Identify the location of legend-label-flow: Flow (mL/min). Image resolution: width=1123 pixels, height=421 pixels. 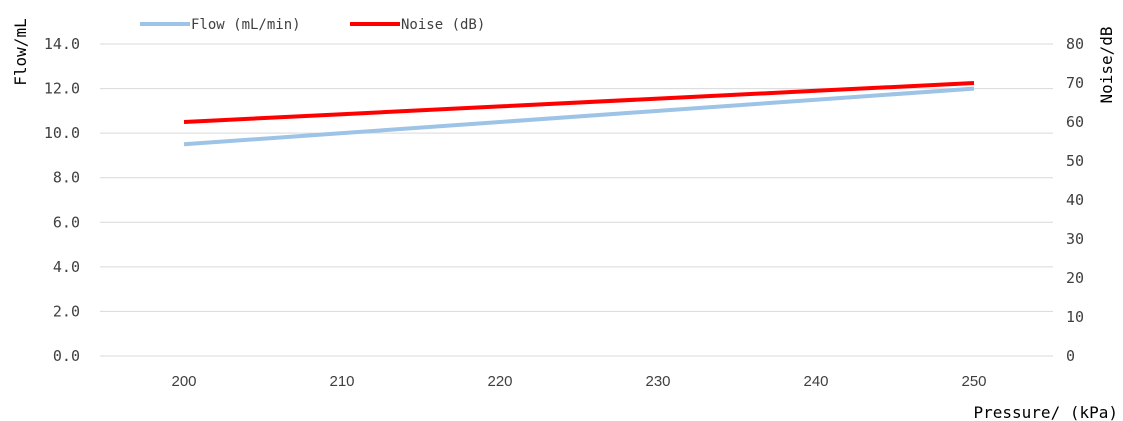
(246, 25).